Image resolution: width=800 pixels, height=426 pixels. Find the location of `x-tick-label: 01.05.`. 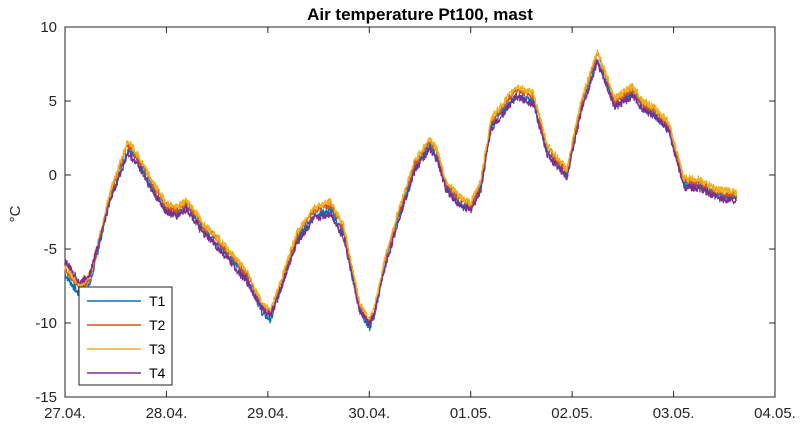

x-tick-label: 01.05. is located at coordinates (471, 413).